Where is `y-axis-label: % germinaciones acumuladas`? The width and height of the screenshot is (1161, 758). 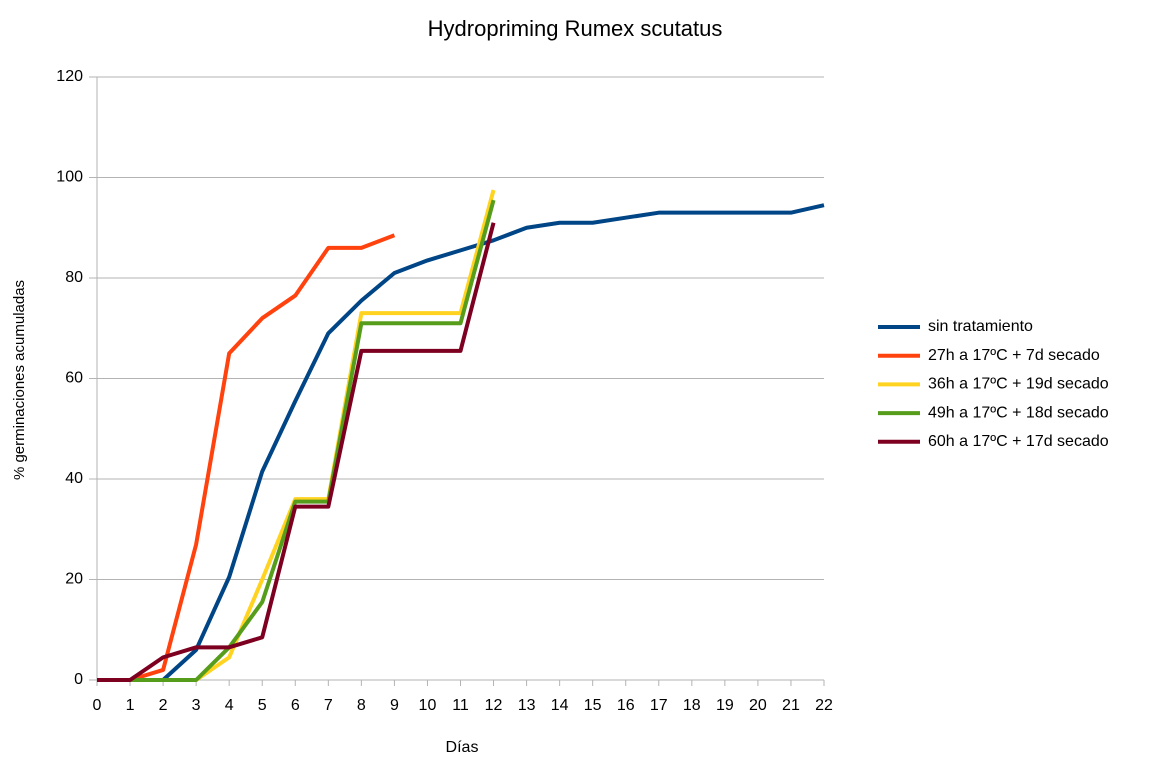 y-axis-label: % germinaciones acumuladas is located at coordinates (19, 380).